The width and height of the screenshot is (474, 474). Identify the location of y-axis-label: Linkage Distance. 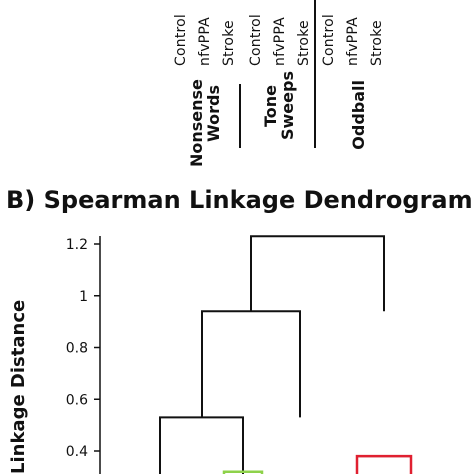
(18, 386).